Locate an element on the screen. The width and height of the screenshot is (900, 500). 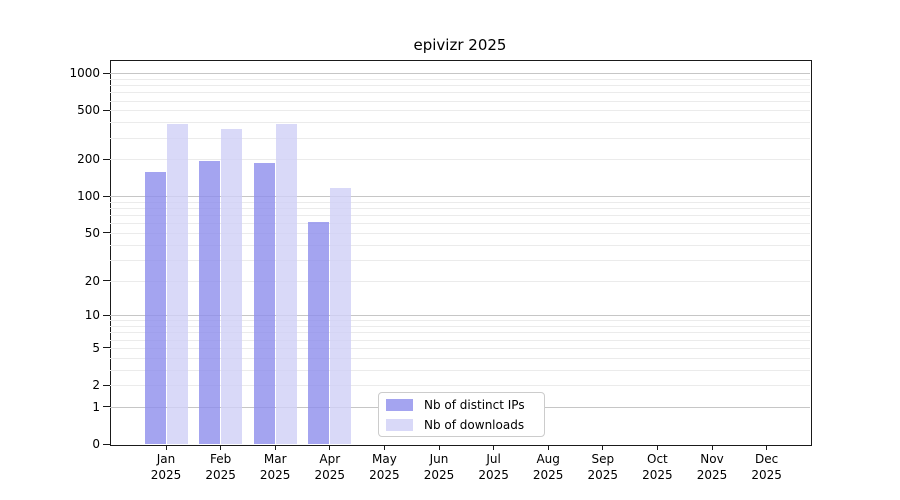
chart-title: epivizr 2025 is located at coordinates (460, 45).